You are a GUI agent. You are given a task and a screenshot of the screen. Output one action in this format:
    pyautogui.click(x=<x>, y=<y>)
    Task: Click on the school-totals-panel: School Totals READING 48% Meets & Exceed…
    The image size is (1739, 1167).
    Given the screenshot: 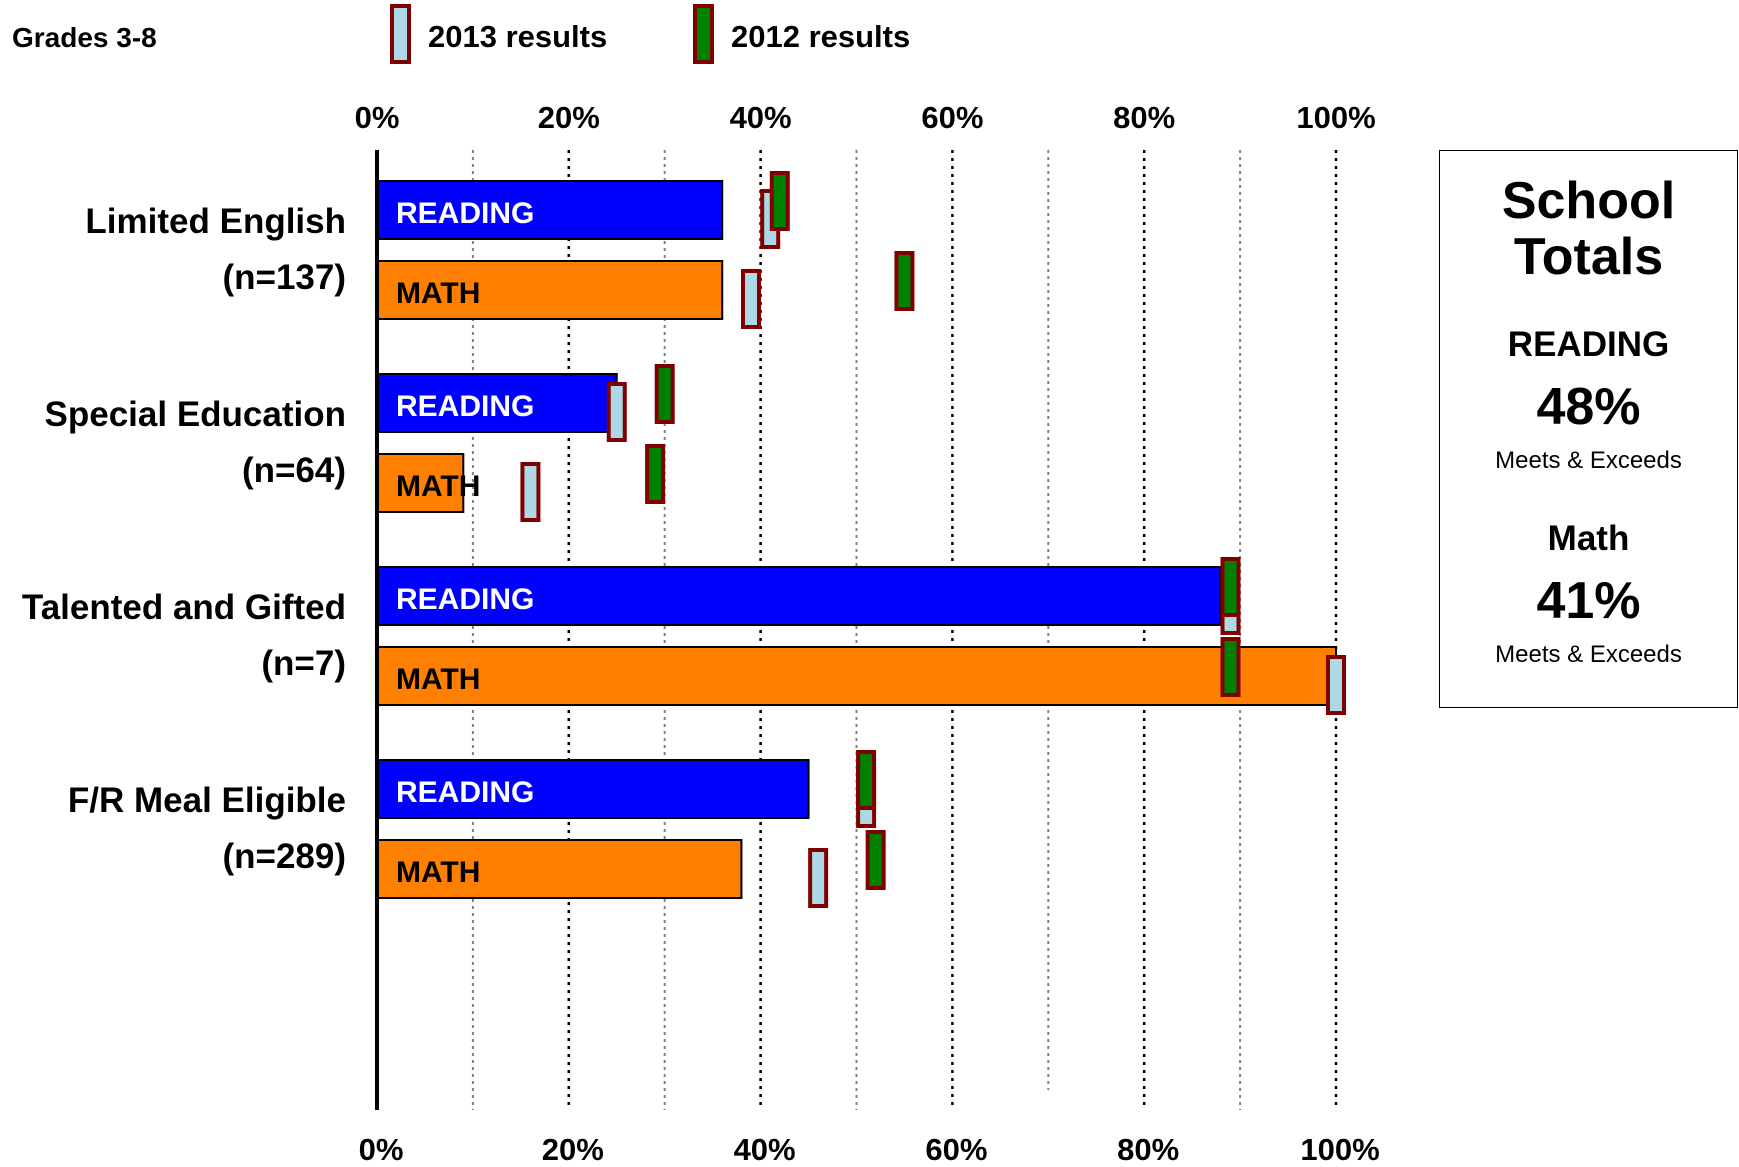 What is the action you would take?
    pyautogui.click(x=1588, y=429)
    